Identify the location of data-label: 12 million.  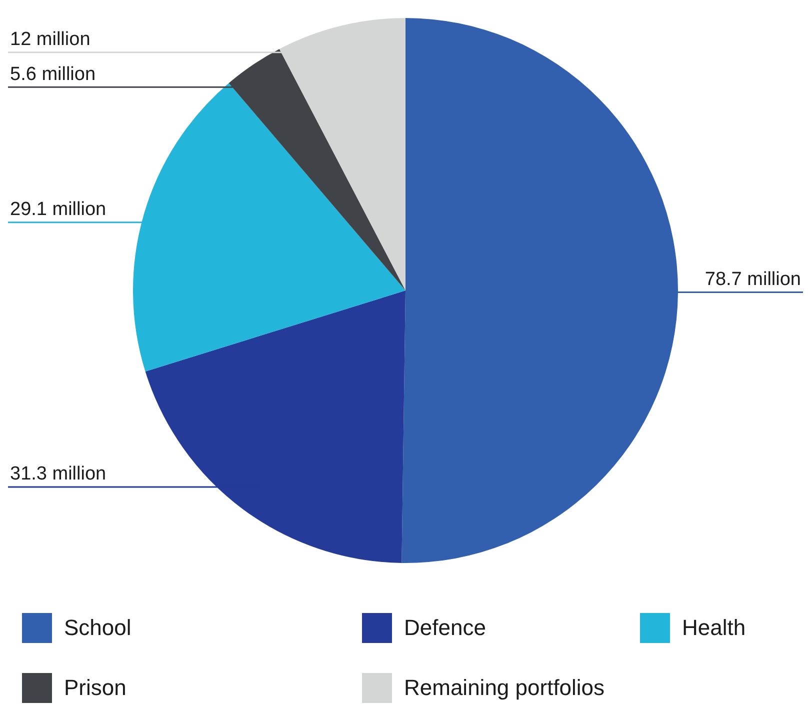
(50, 39).